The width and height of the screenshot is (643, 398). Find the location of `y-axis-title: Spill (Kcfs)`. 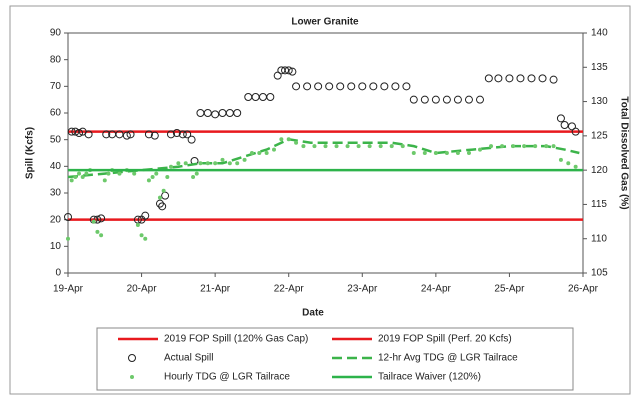

y-axis-title: Spill (Kcfs) is located at coordinates (30, 153).